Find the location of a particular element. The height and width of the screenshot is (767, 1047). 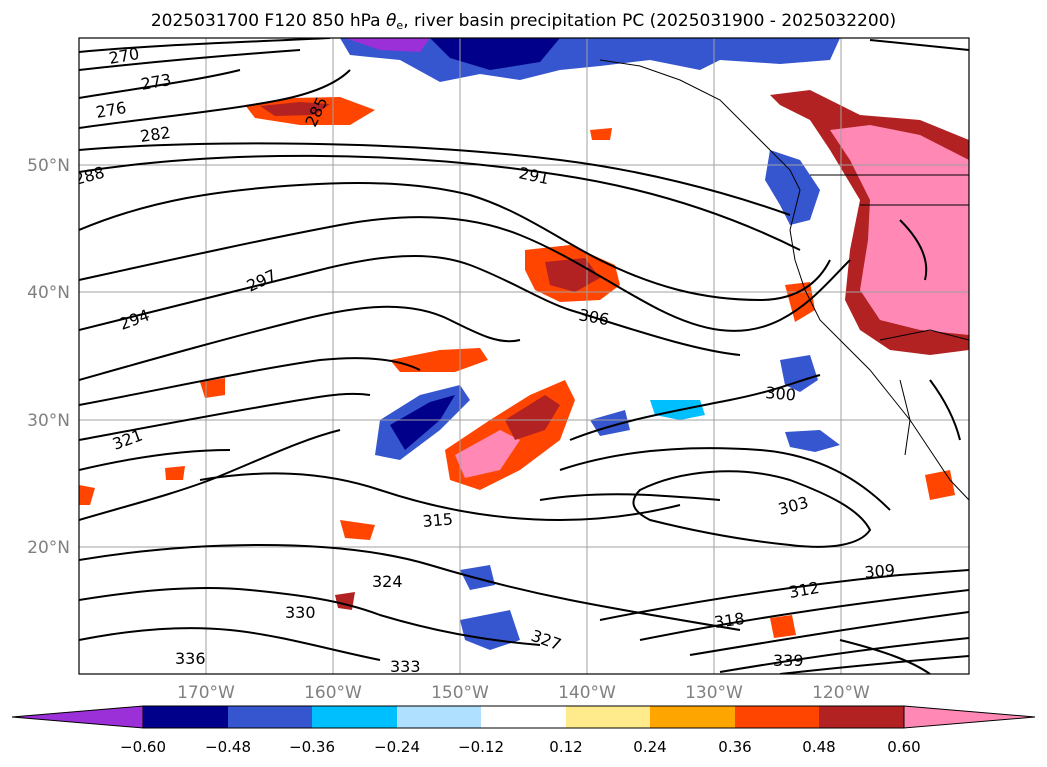

lon-label-140w: 140°W is located at coordinates (587, 693).